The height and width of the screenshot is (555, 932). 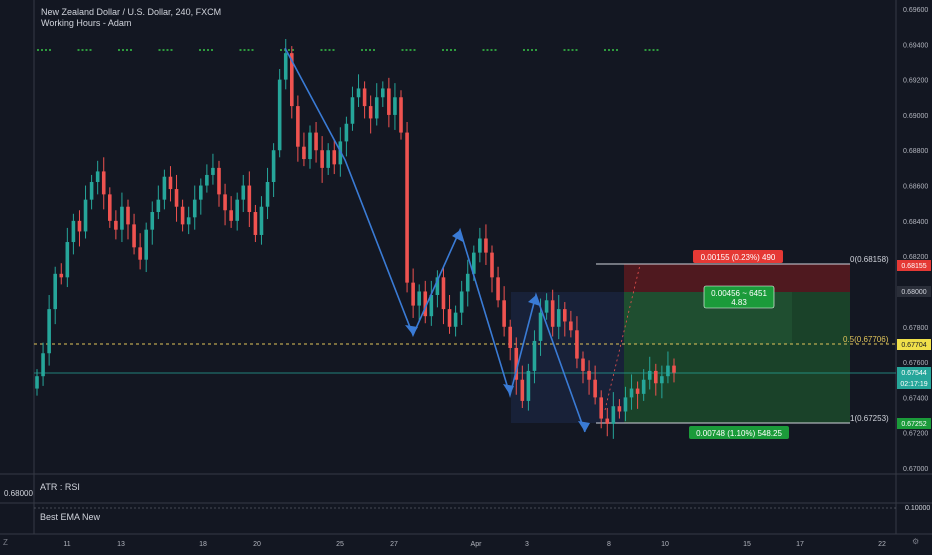 What do you see at coordinates (915, 469) in the screenshot?
I see `price-tick-label: 0.67000` at bounding box center [915, 469].